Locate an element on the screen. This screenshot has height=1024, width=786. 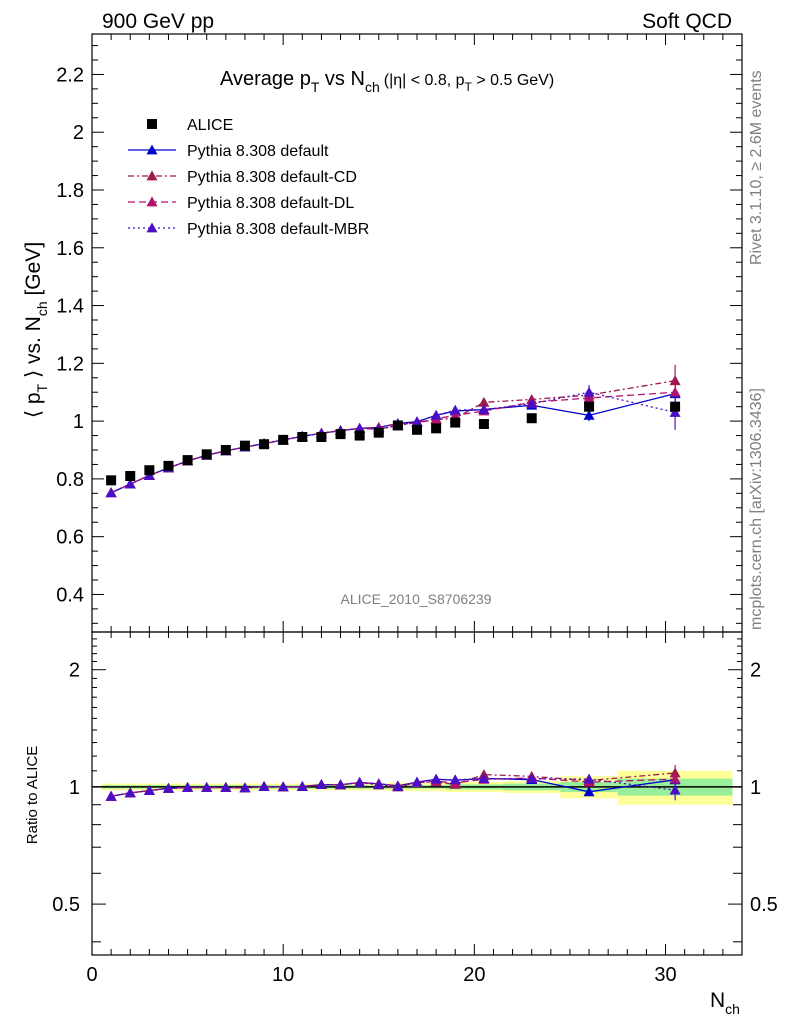
ratio-tick-label: 2 is located at coordinates (74, 671).